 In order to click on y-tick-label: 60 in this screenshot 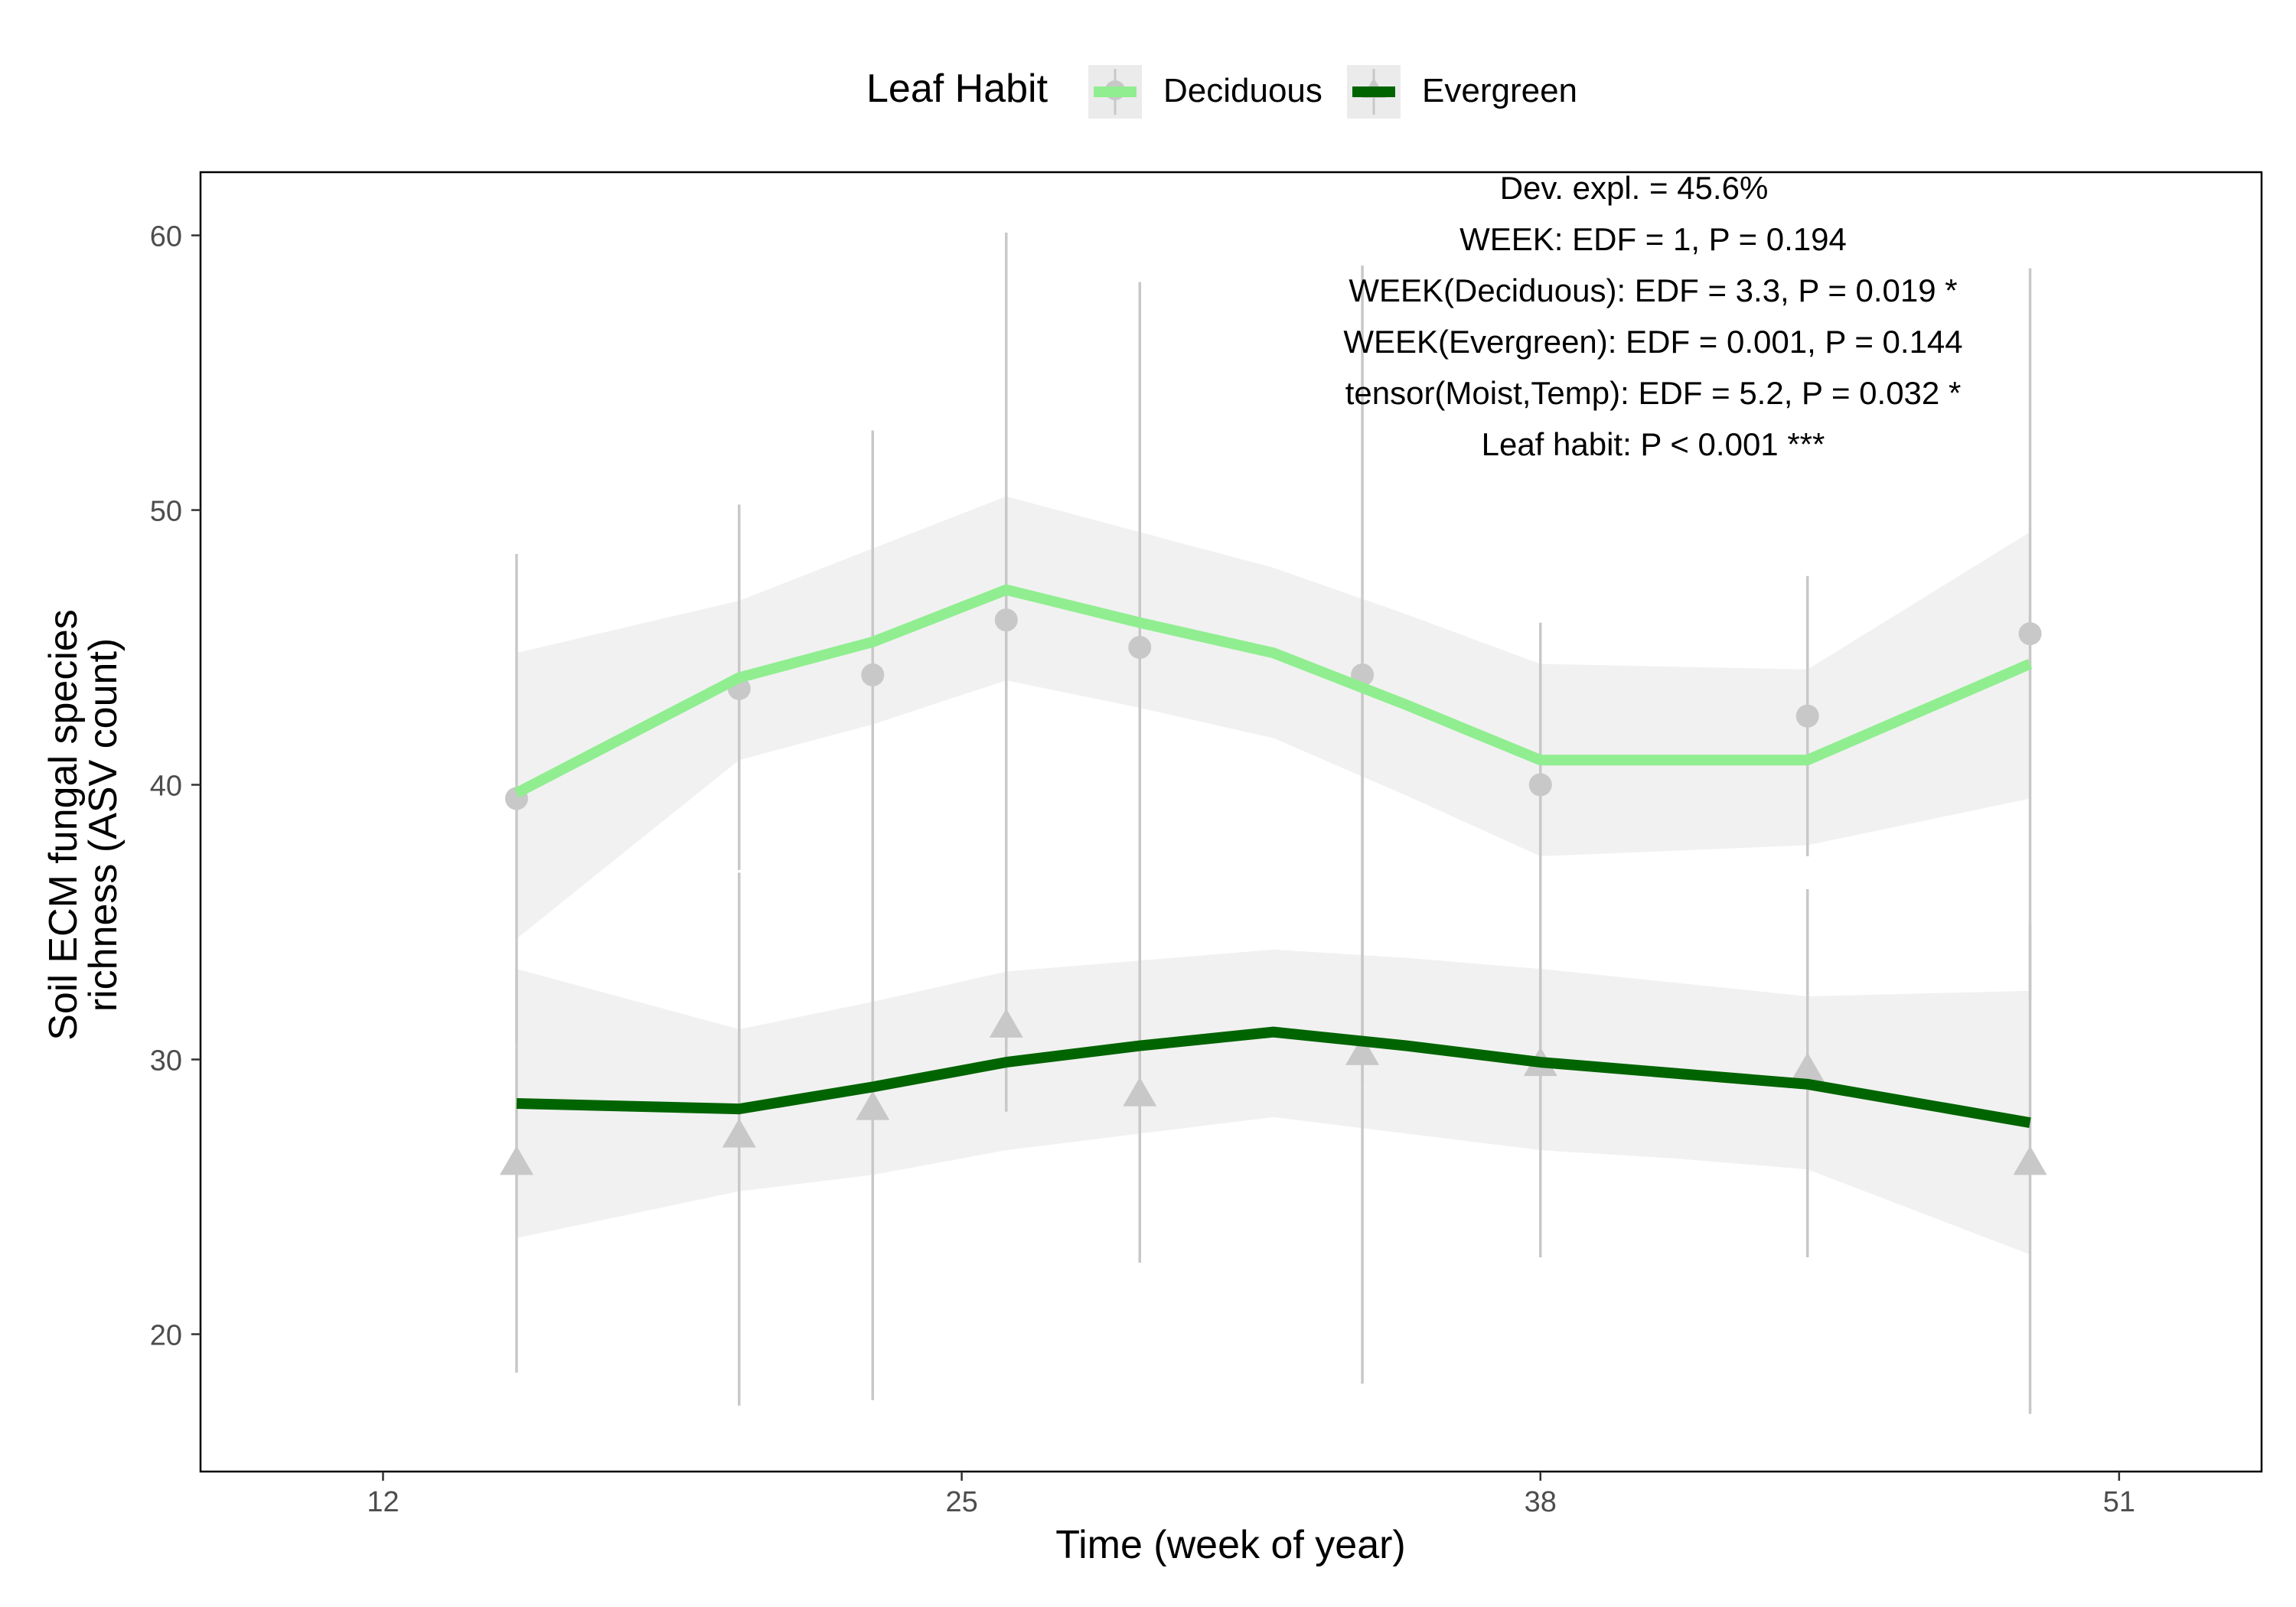, I will do `click(166, 237)`.